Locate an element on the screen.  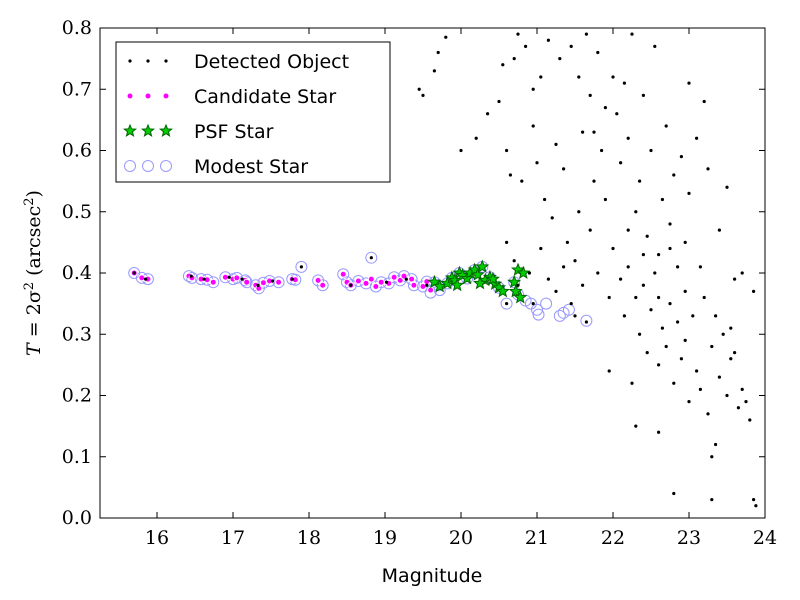
legend-box is located at coordinates (253, 112).